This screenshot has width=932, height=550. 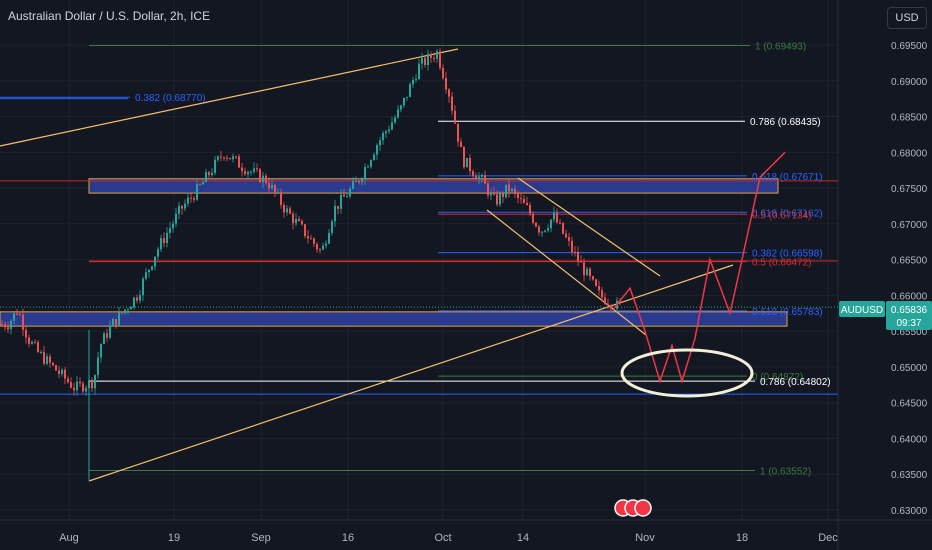 What do you see at coordinates (787, 213) in the screenshot?
I see `fib-level-label: 0.618 (0.67162)` at bounding box center [787, 213].